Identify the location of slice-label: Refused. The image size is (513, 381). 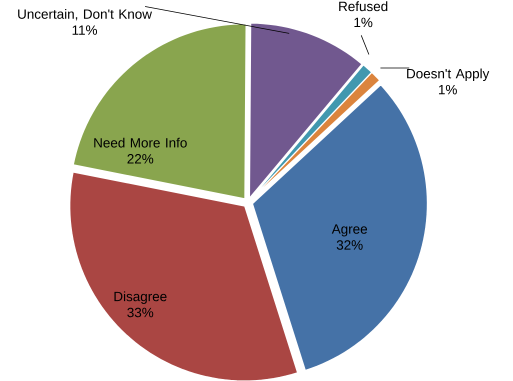
(363, 6).